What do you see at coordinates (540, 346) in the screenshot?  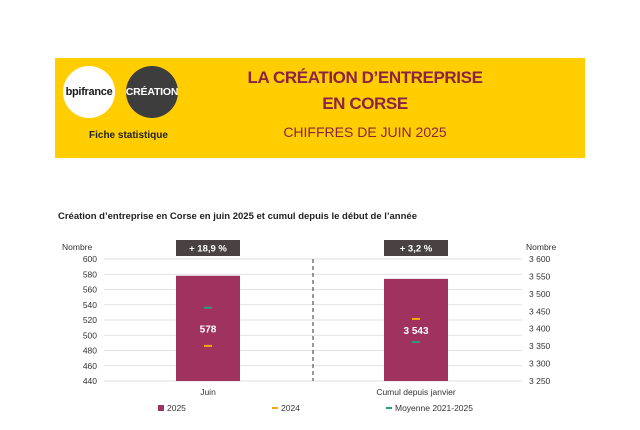 I see `right-axis-tick-label: 3 350` at bounding box center [540, 346].